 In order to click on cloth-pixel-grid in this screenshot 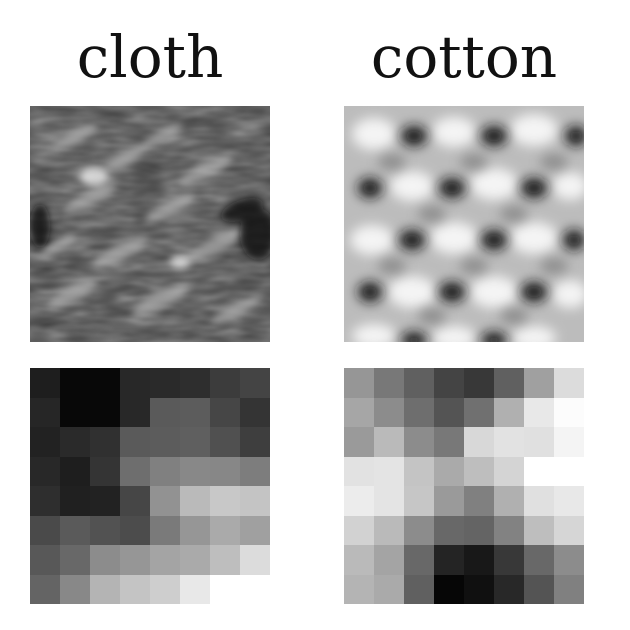, I will do `click(150, 486)`.